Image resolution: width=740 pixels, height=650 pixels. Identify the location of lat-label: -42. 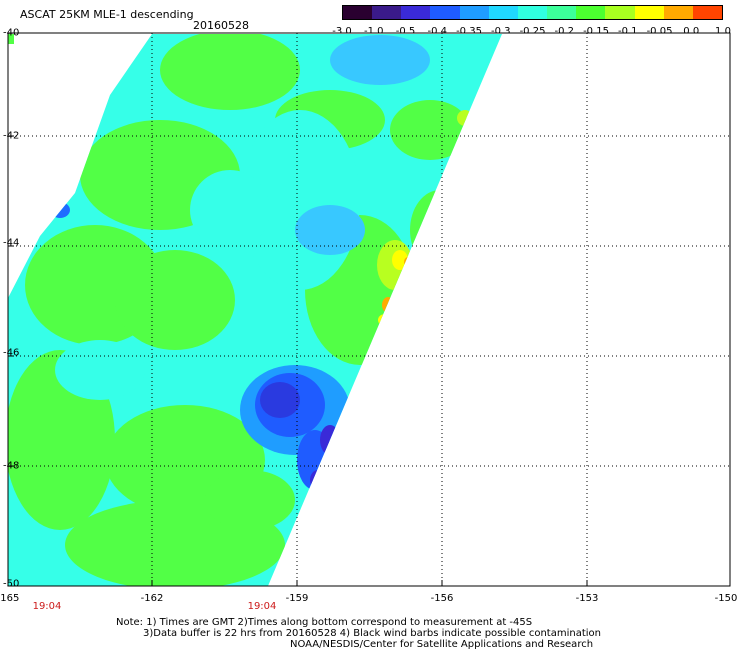
(11, 136).